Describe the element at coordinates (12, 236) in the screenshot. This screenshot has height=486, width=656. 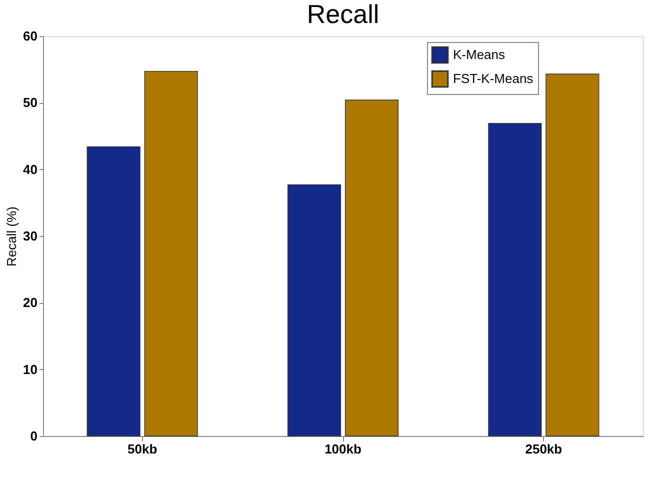
I see `y-axis-title: Recall (%)` at that location.